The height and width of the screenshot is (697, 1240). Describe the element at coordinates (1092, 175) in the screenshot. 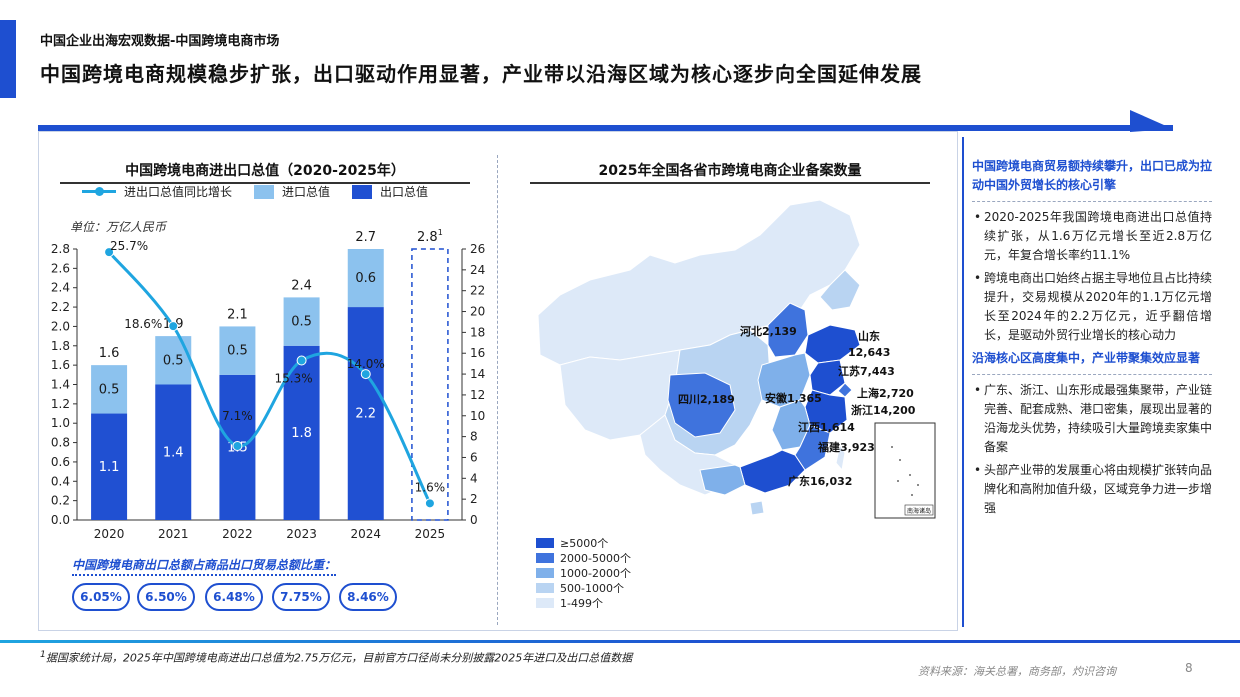

I see `side-heading-1: 中国跨境电商贸易额持续攀升，出口已成为拉动中国外贸增长的核心引擎` at that location.